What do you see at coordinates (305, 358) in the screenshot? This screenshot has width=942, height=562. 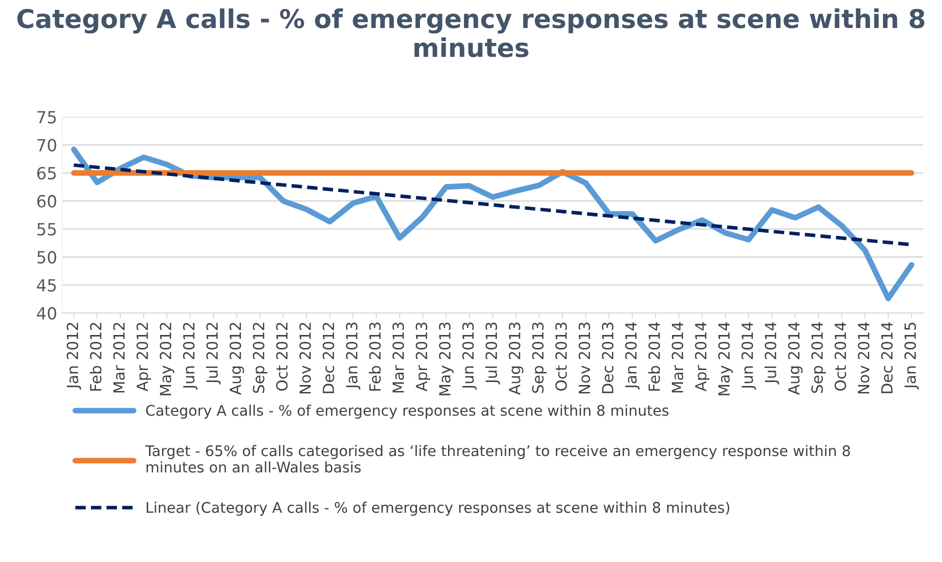 I see `x-tick-label: Nov 2012` at bounding box center [305, 358].